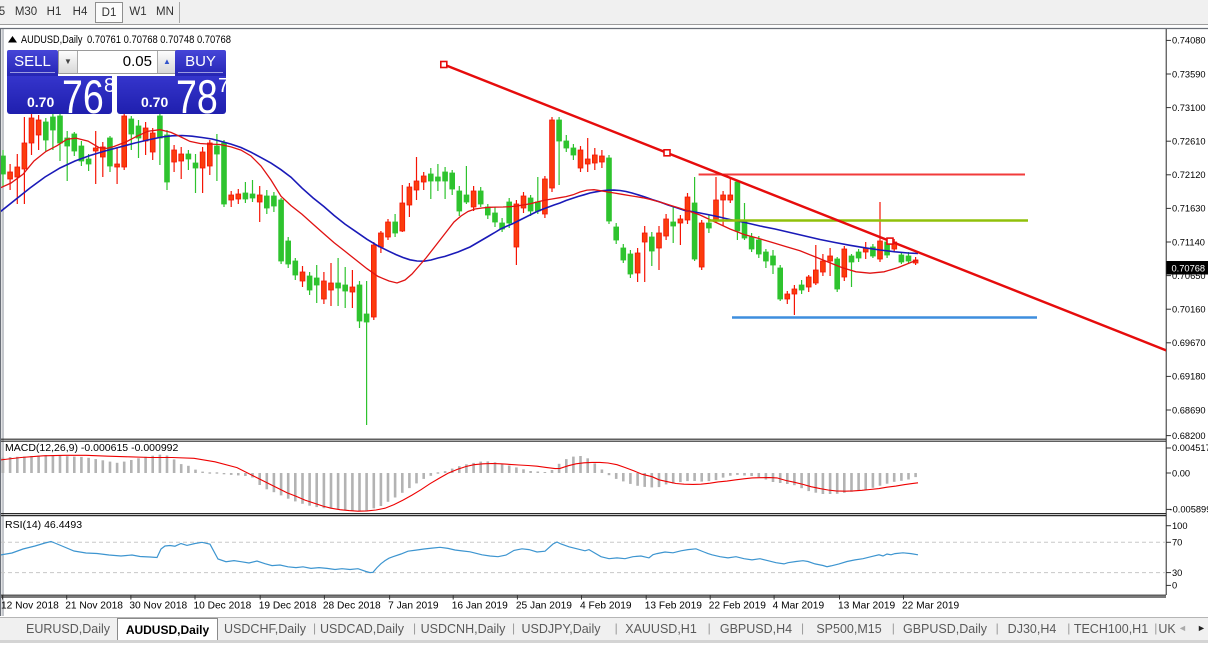  Describe the element at coordinates (1189, 310) in the screenshot. I see `svg-text: 0.70160` at that location.